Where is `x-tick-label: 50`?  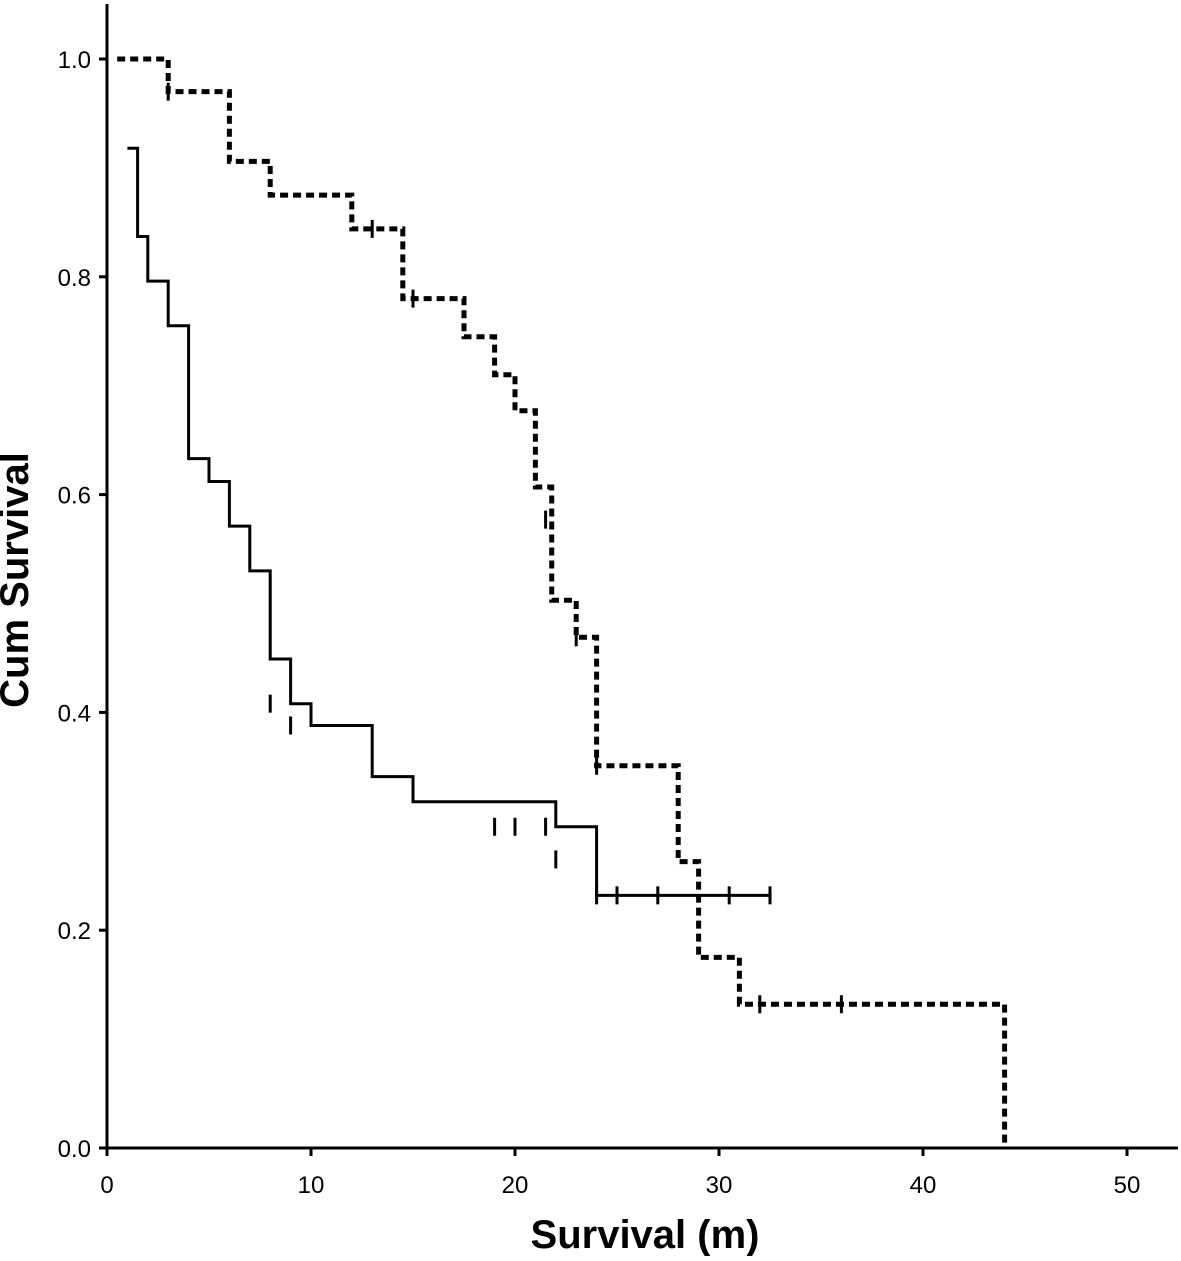
x-tick-label: 50 is located at coordinates (1127, 1185).